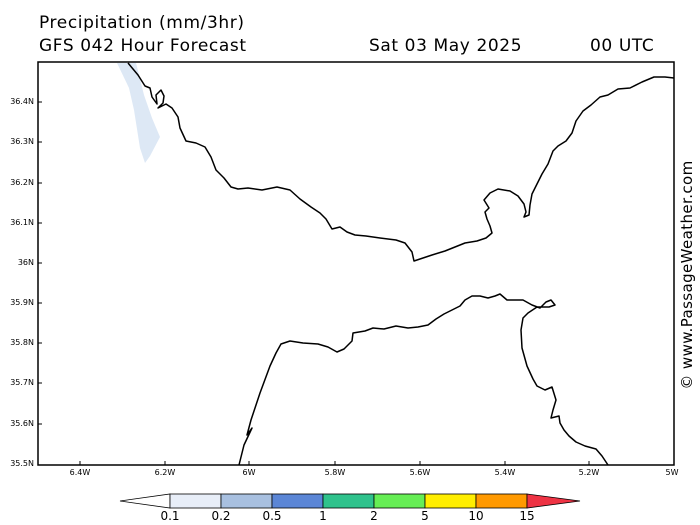 The width and height of the screenshot is (700, 525). What do you see at coordinates (25, 262) in the screenshot?
I see `lat-label: 36N` at bounding box center [25, 262].